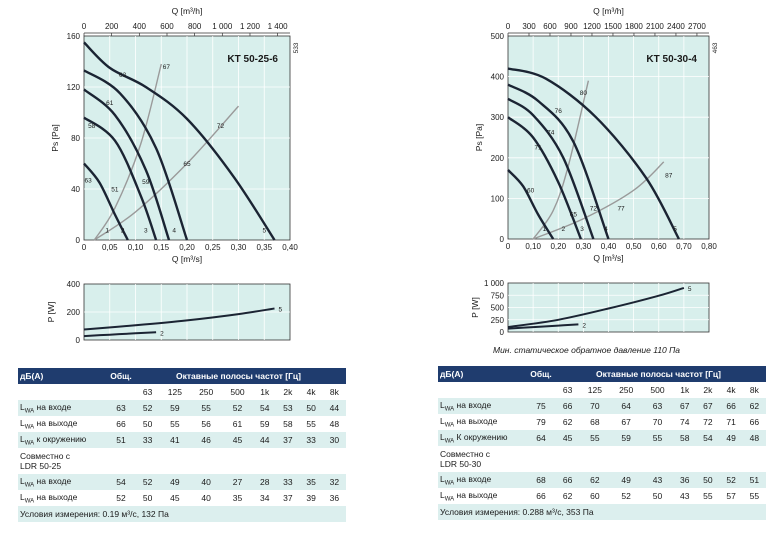 The height and width of the screenshot is (546, 778). Describe the element at coordinates (241, 376) in the screenshot. I see `header-bands: Октавные полосы частот [Гц]` at that location.